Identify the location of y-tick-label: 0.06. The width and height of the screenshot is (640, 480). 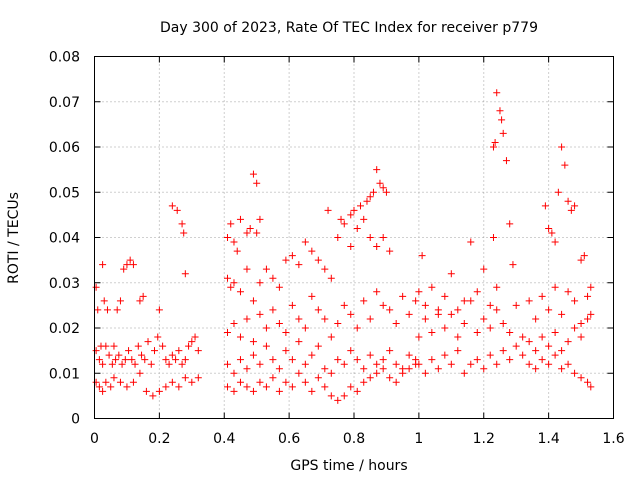
(64, 148).